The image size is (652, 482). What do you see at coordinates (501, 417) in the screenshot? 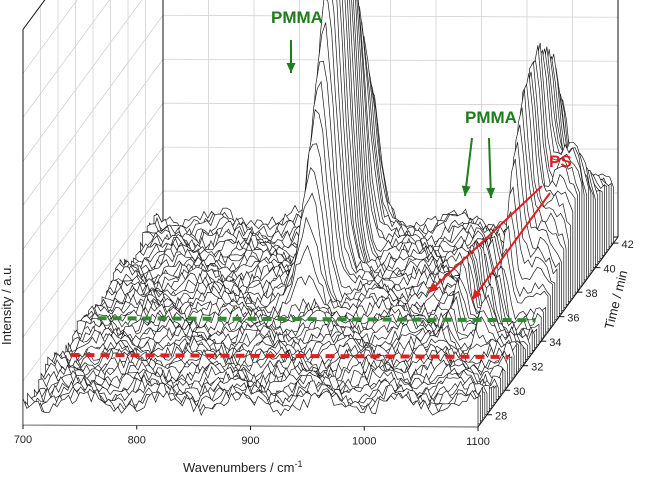
I see `time-tick-label: 28` at bounding box center [501, 417].